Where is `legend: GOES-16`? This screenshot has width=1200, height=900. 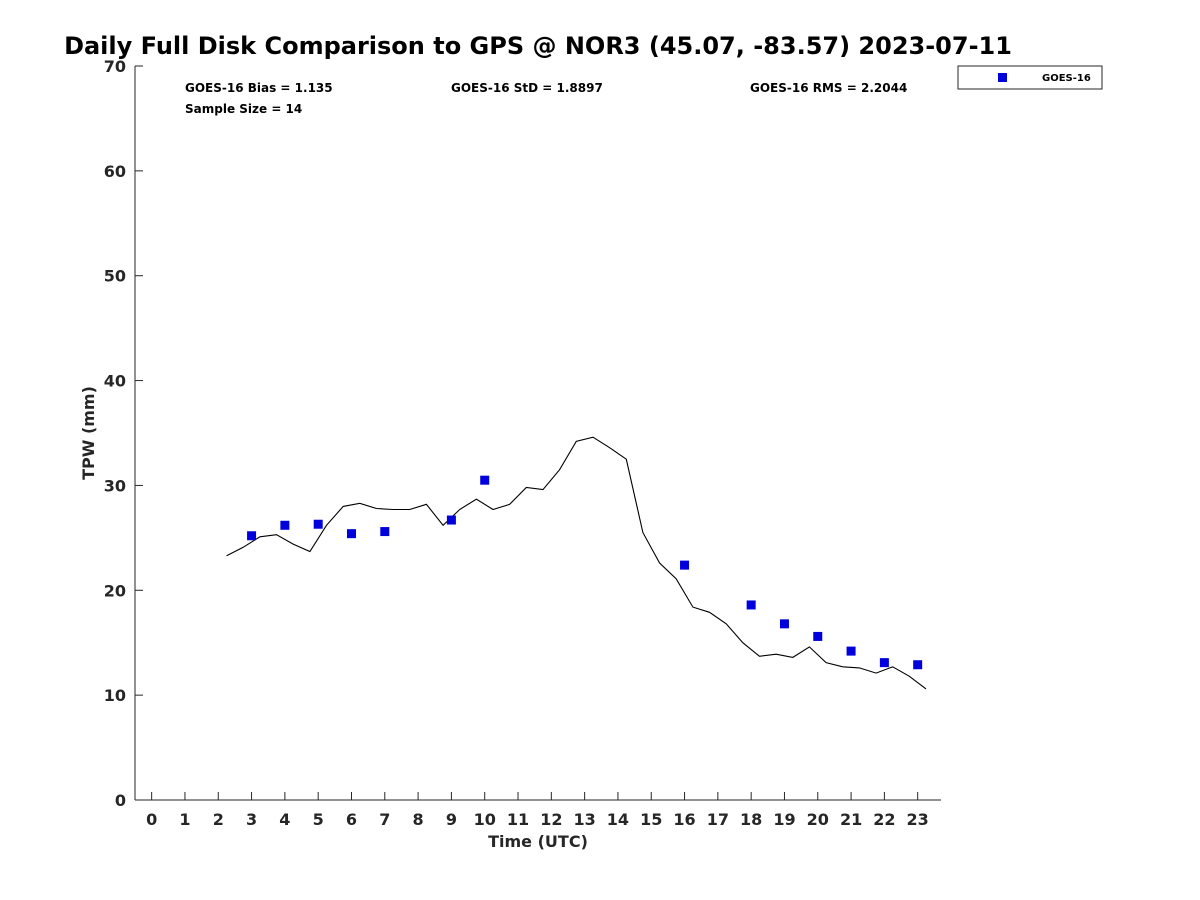 legend: GOES-16 is located at coordinates (1030, 77).